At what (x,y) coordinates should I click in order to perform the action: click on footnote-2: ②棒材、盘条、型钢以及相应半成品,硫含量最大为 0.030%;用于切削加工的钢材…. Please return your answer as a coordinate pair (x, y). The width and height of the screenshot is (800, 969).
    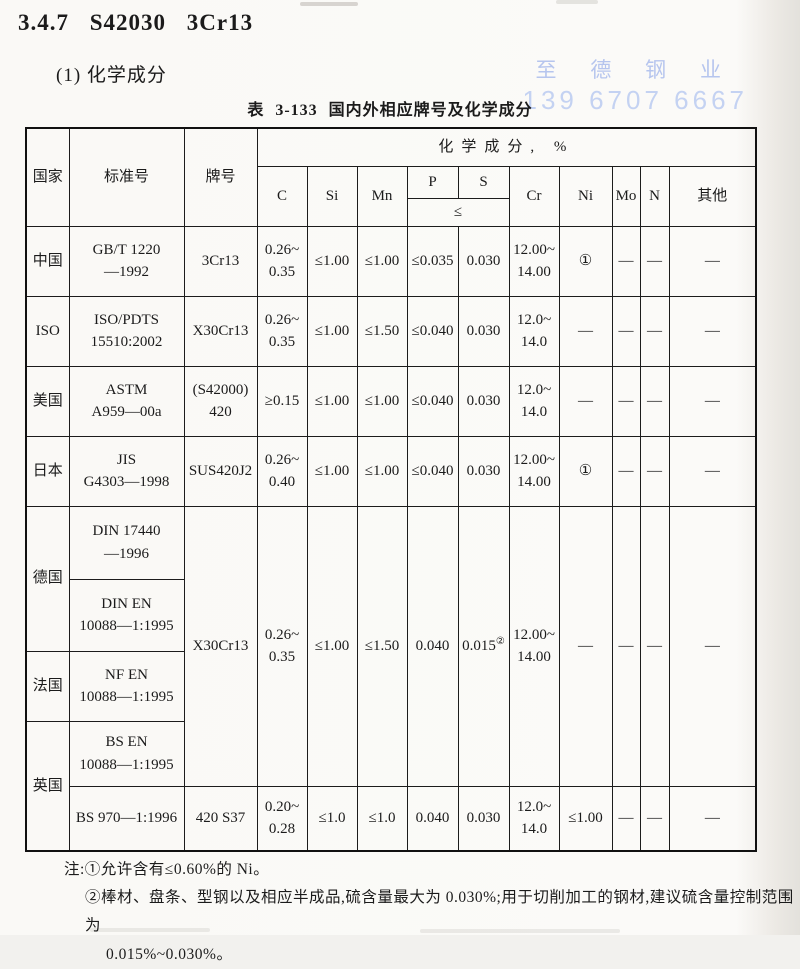
    Looking at the image, I should click on (439, 912).